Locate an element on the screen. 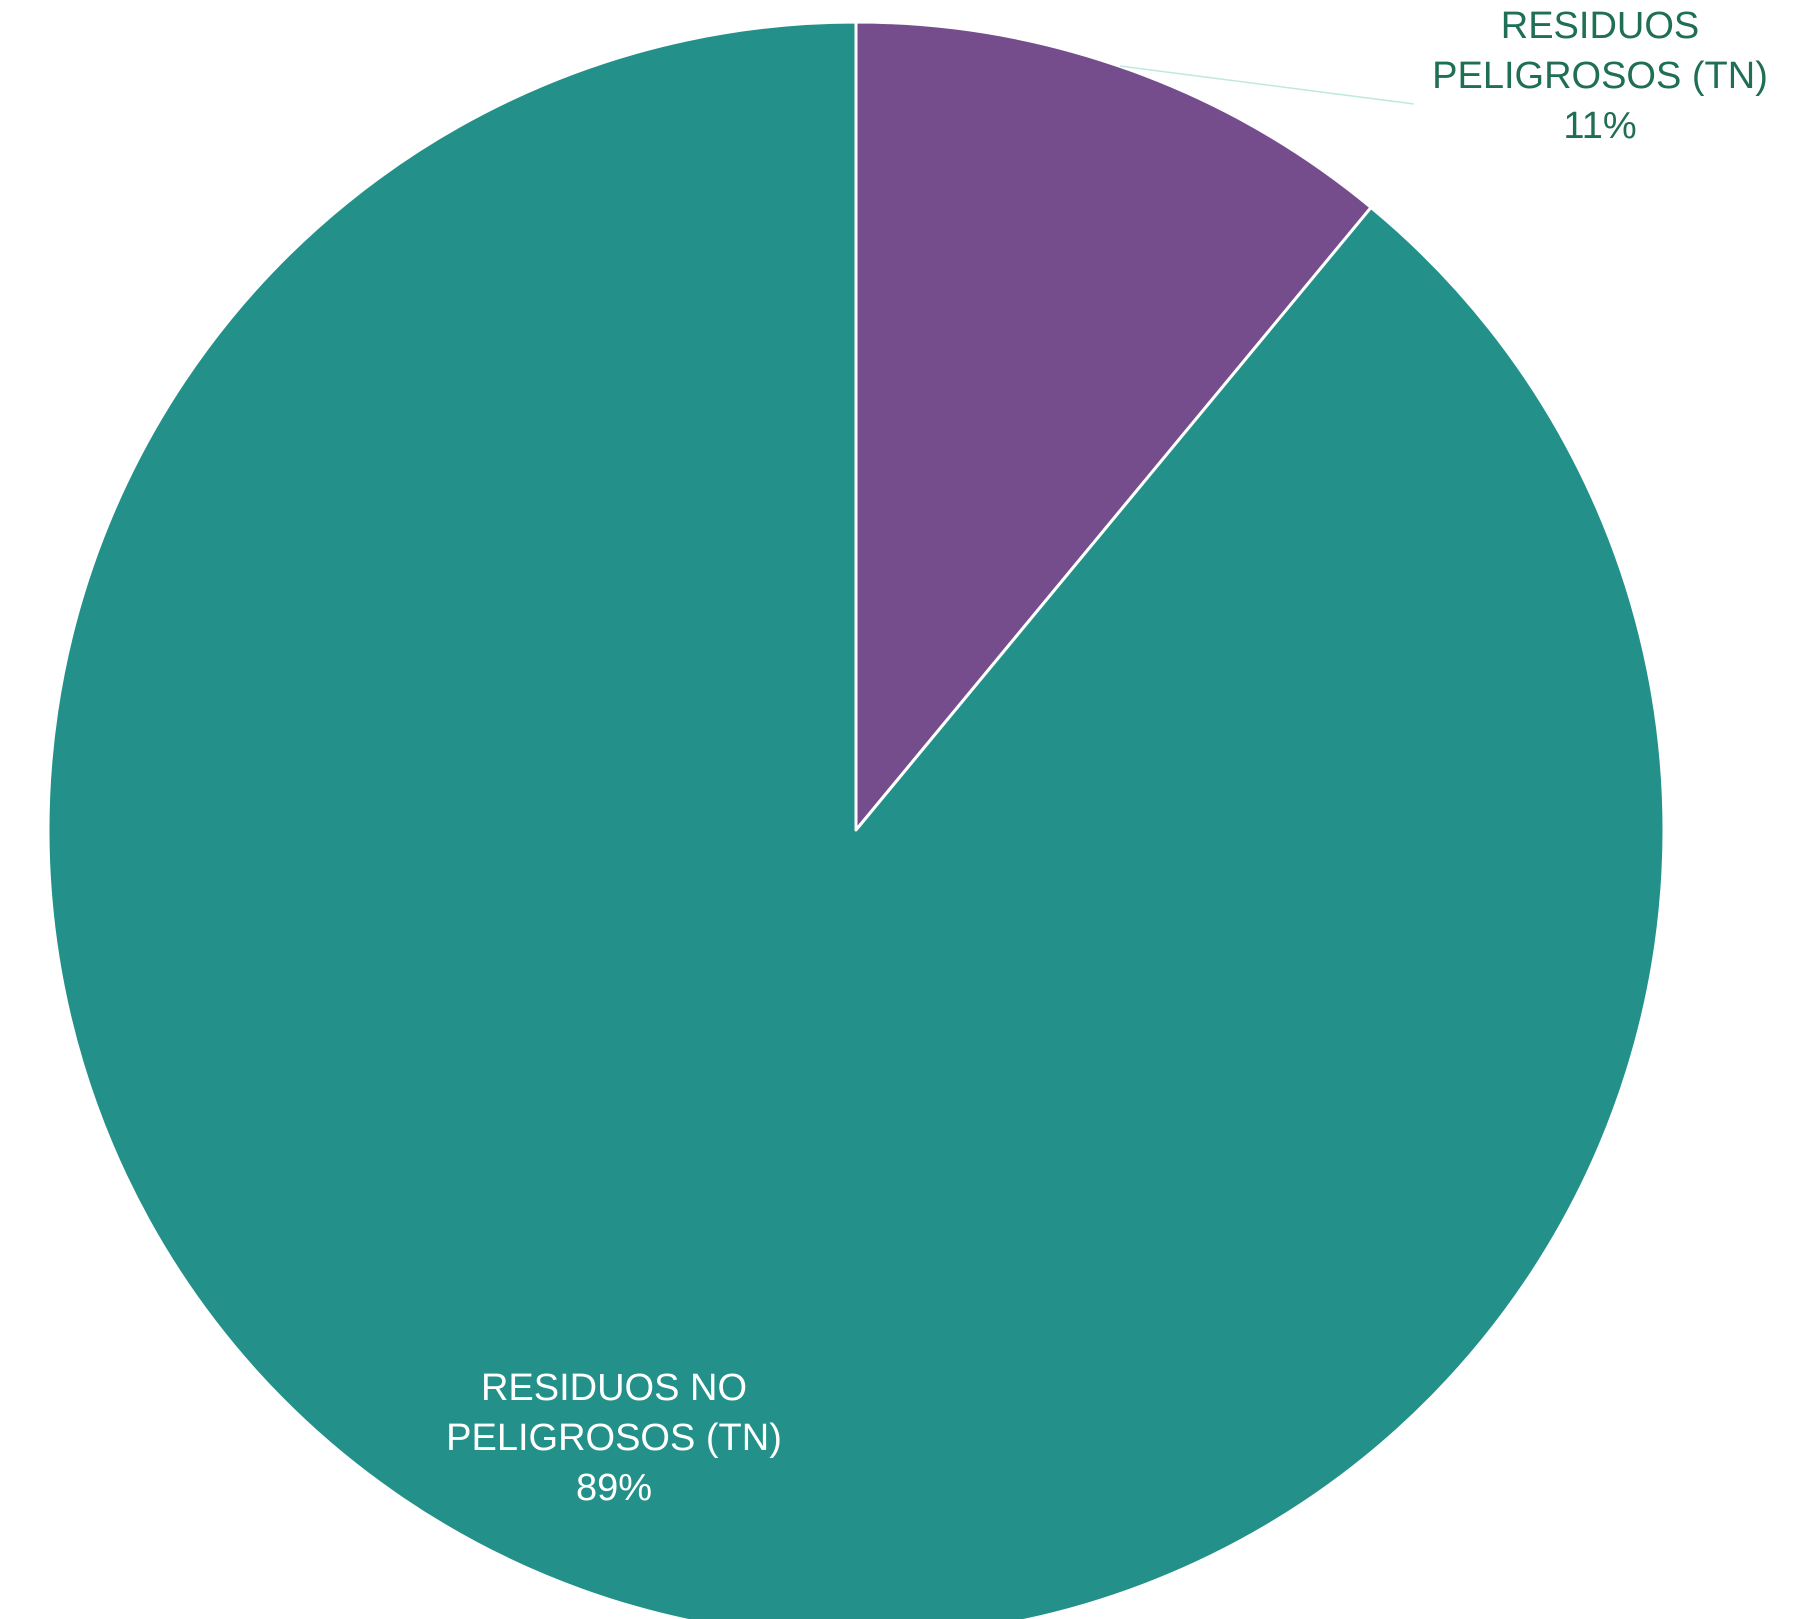 The width and height of the screenshot is (1804, 1619). leader-lines is located at coordinates (1267, 85).